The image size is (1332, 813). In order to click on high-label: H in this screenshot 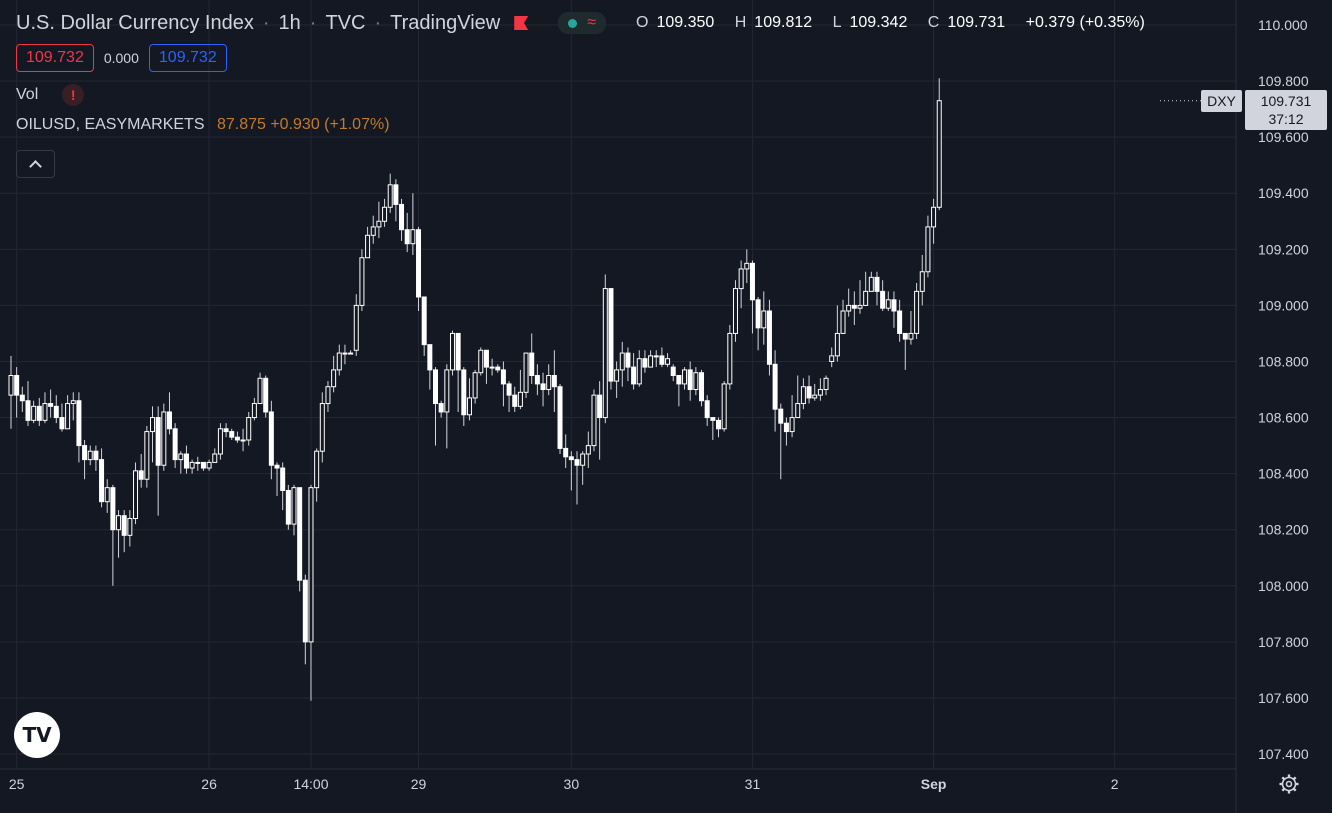, I will do `click(740, 22)`.